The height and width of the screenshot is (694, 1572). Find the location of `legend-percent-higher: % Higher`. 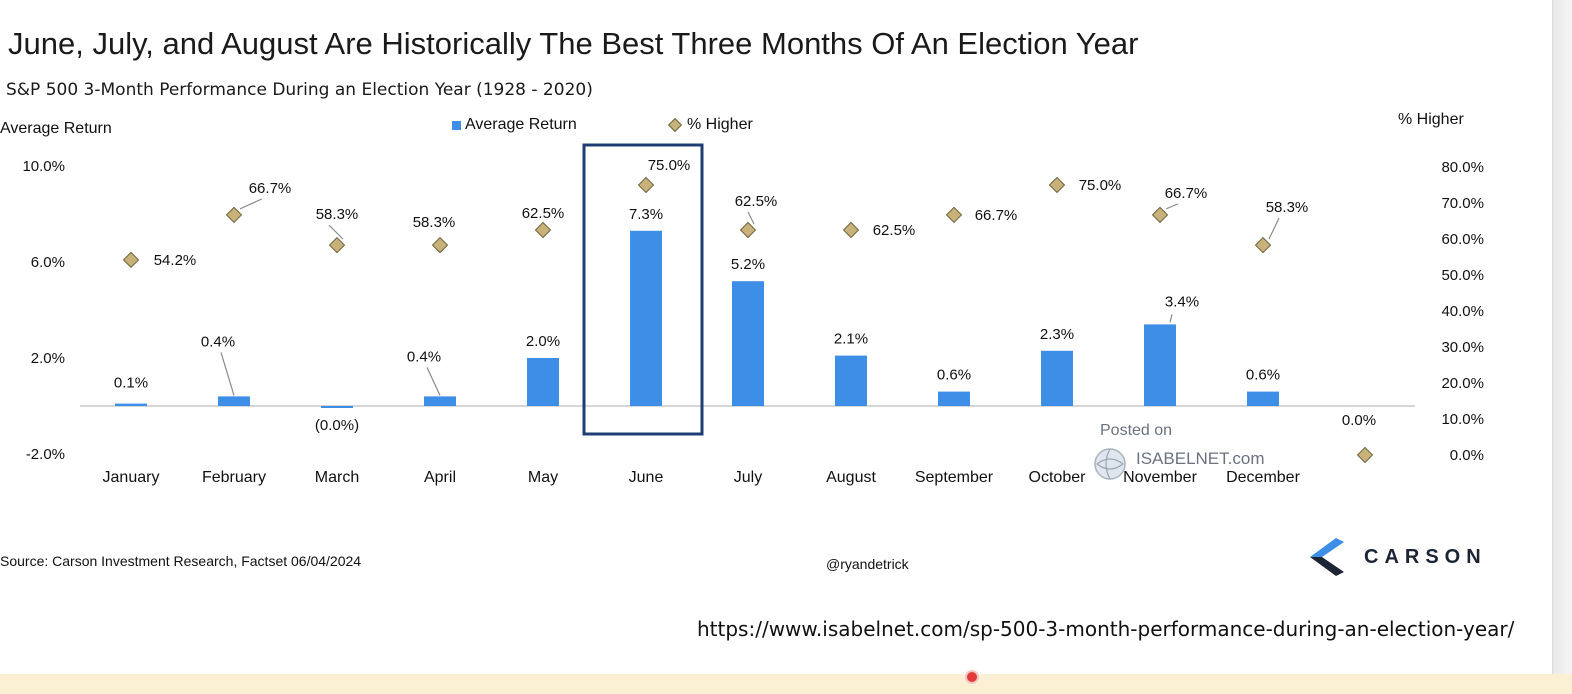

legend-percent-higher: % Higher is located at coordinates (710, 125).